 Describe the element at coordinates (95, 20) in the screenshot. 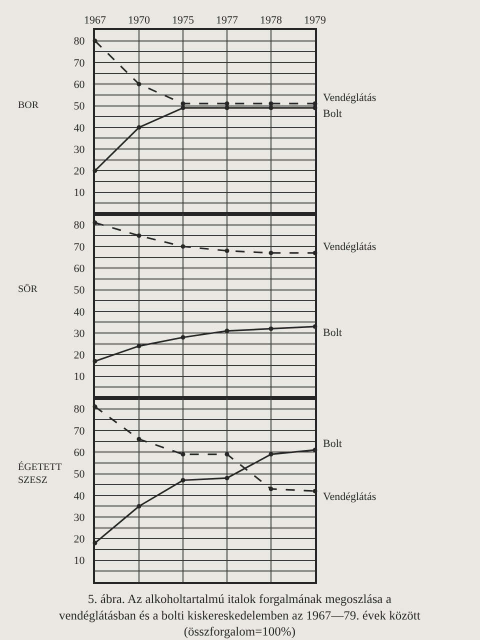

I see `x-tick-label: 1967` at that location.